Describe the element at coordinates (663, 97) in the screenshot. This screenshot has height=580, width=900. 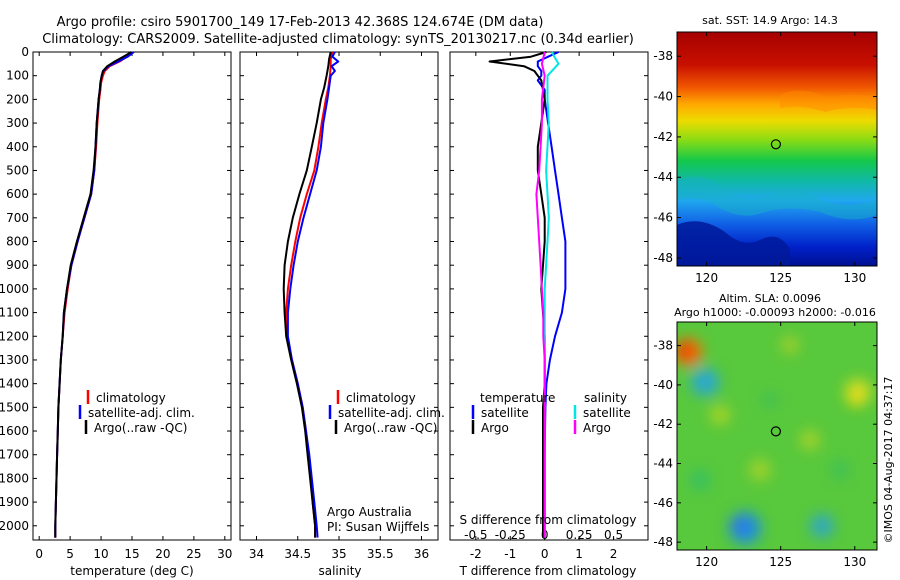
I see `sst-map-y-tick-label: -40` at that location.